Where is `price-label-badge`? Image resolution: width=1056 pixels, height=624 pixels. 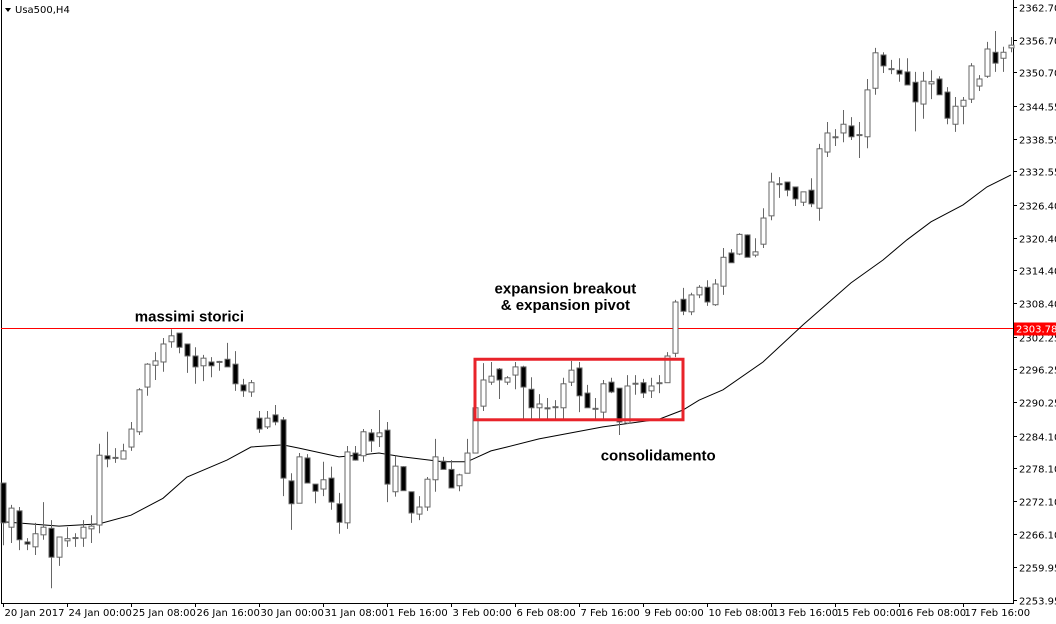 price-label-badge is located at coordinates (1035, 329).